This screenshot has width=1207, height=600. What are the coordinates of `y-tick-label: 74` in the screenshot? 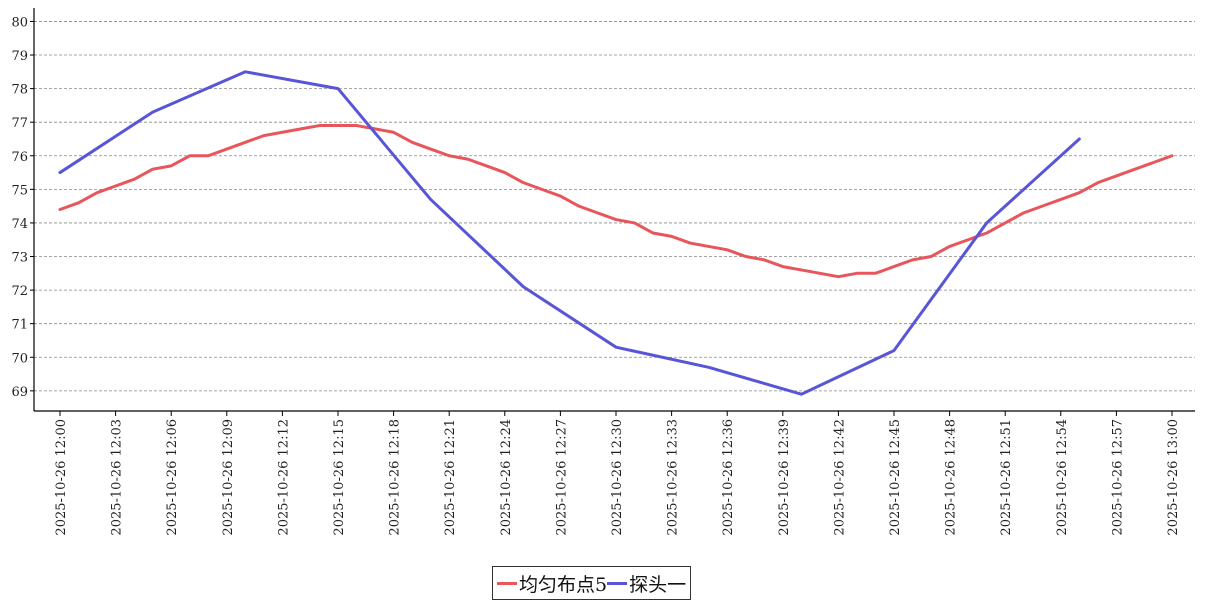 It's located at (19, 224).